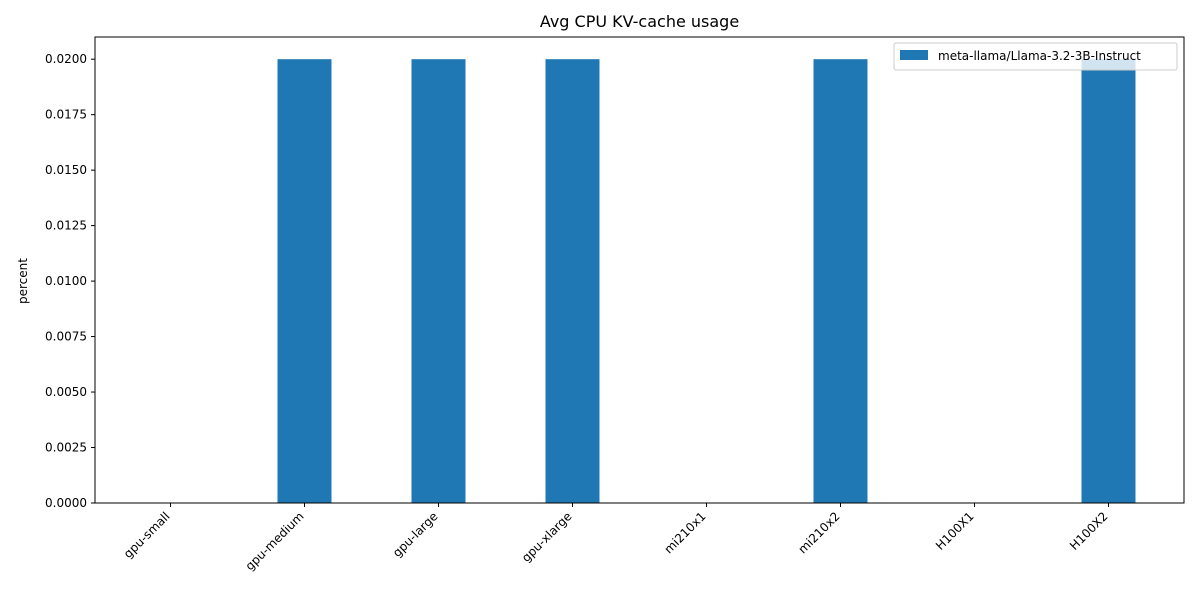 The width and height of the screenshot is (1200, 600). Describe the element at coordinates (818, 532) in the screenshot. I see `x-tick-label: mi210x2` at that location.